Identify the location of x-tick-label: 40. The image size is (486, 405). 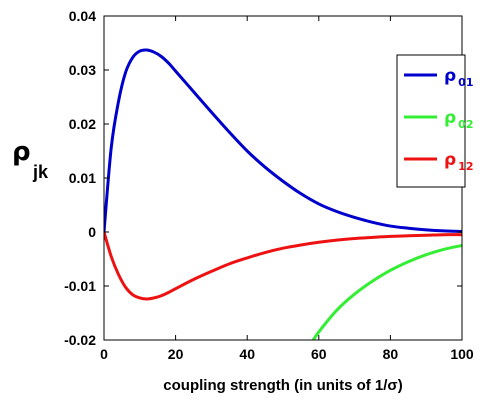
(247, 354).